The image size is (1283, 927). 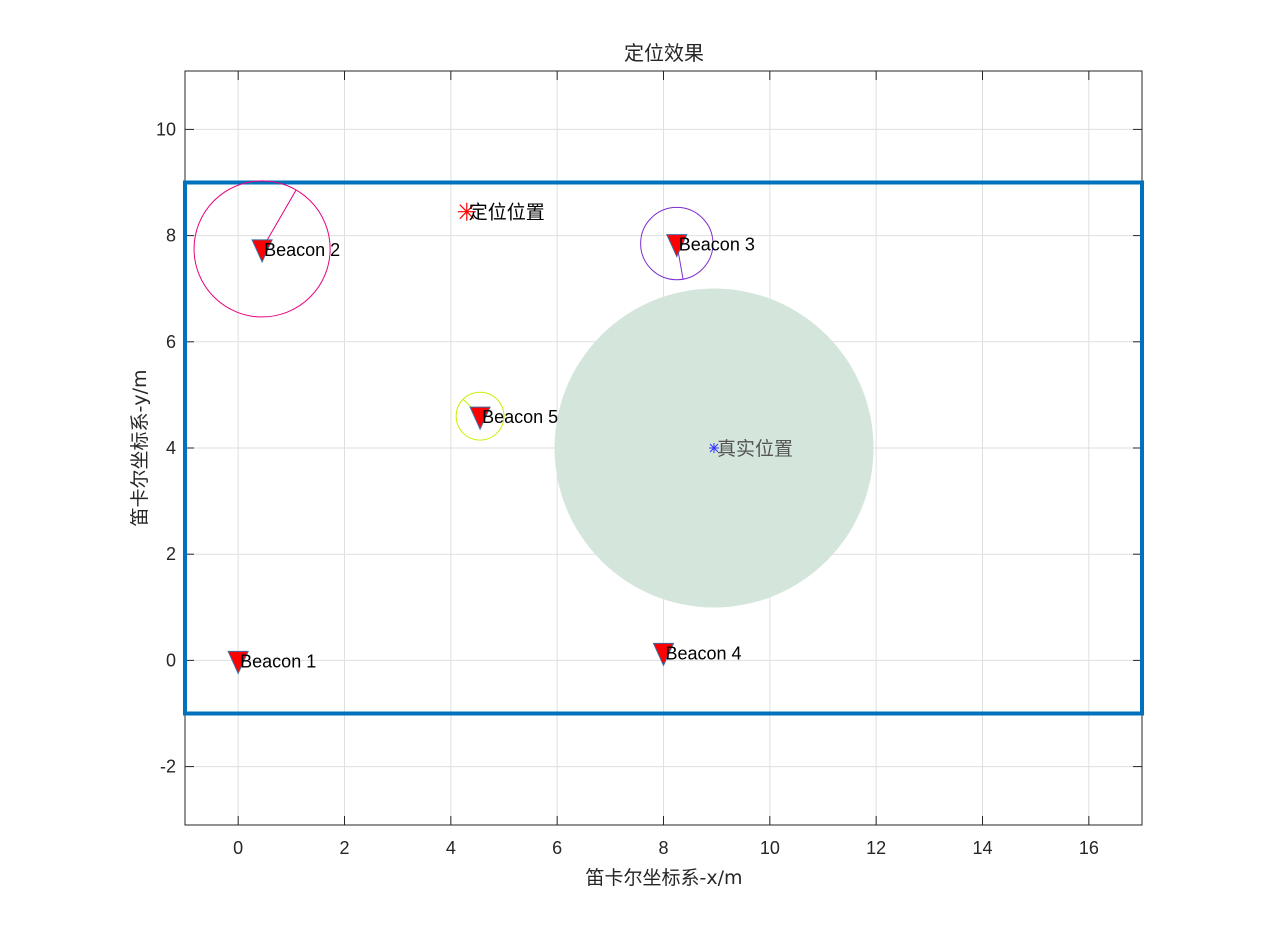 What do you see at coordinates (755, 449) in the screenshot?
I see `true-position-label: 真实位置` at bounding box center [755, 449].